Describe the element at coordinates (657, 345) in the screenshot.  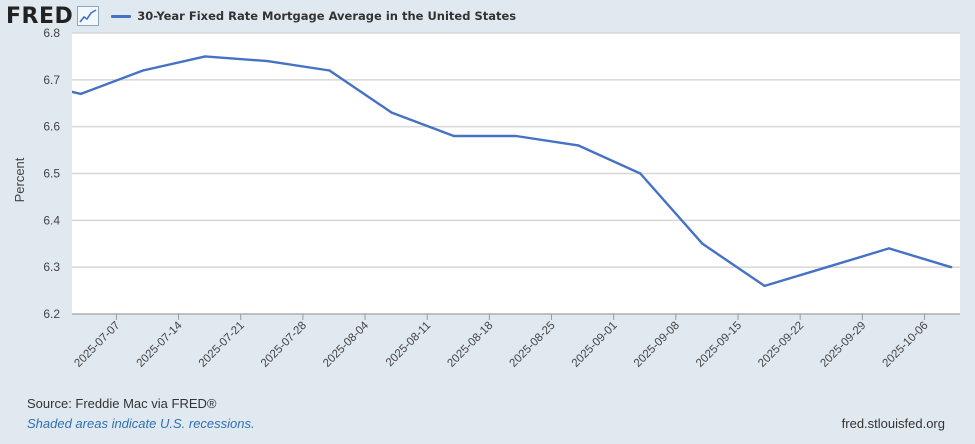
I see `x-tick-label: 2025-09-08` at that location.